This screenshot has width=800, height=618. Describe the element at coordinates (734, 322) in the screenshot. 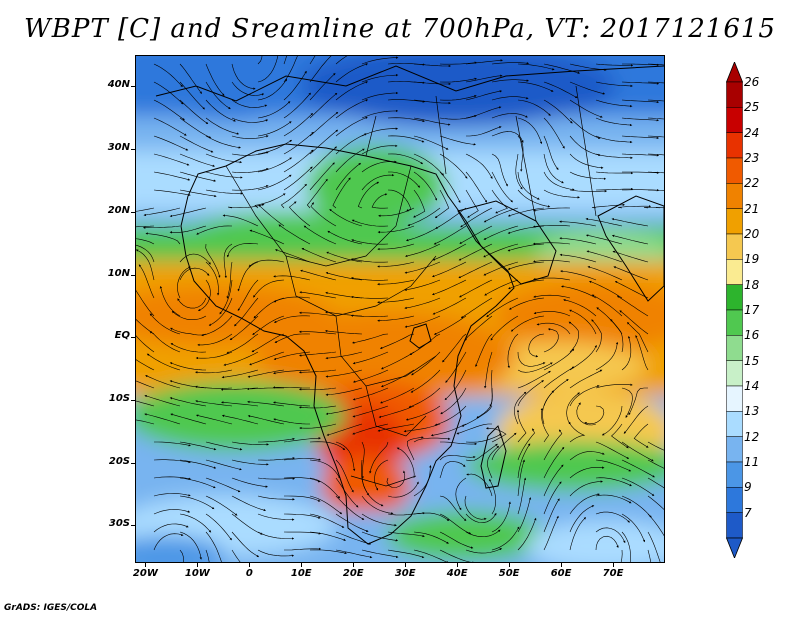

I see `colorbar-swatch` at that location.